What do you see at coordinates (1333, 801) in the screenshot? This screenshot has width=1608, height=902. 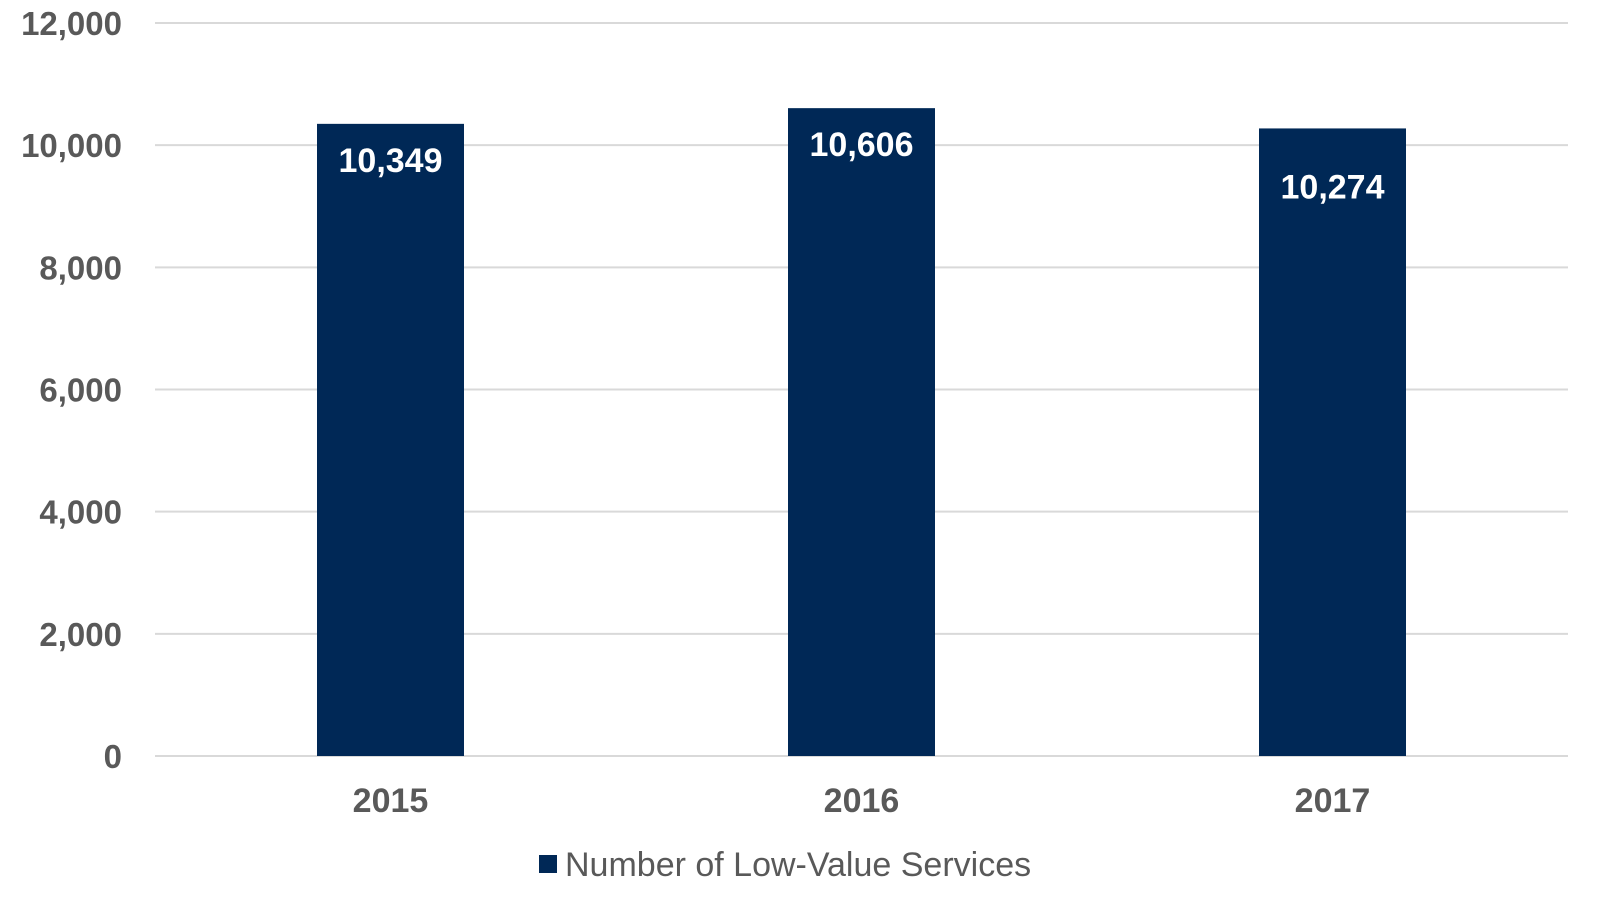 I see `x-category-label: 2017` at bounding box center [1333, 801].